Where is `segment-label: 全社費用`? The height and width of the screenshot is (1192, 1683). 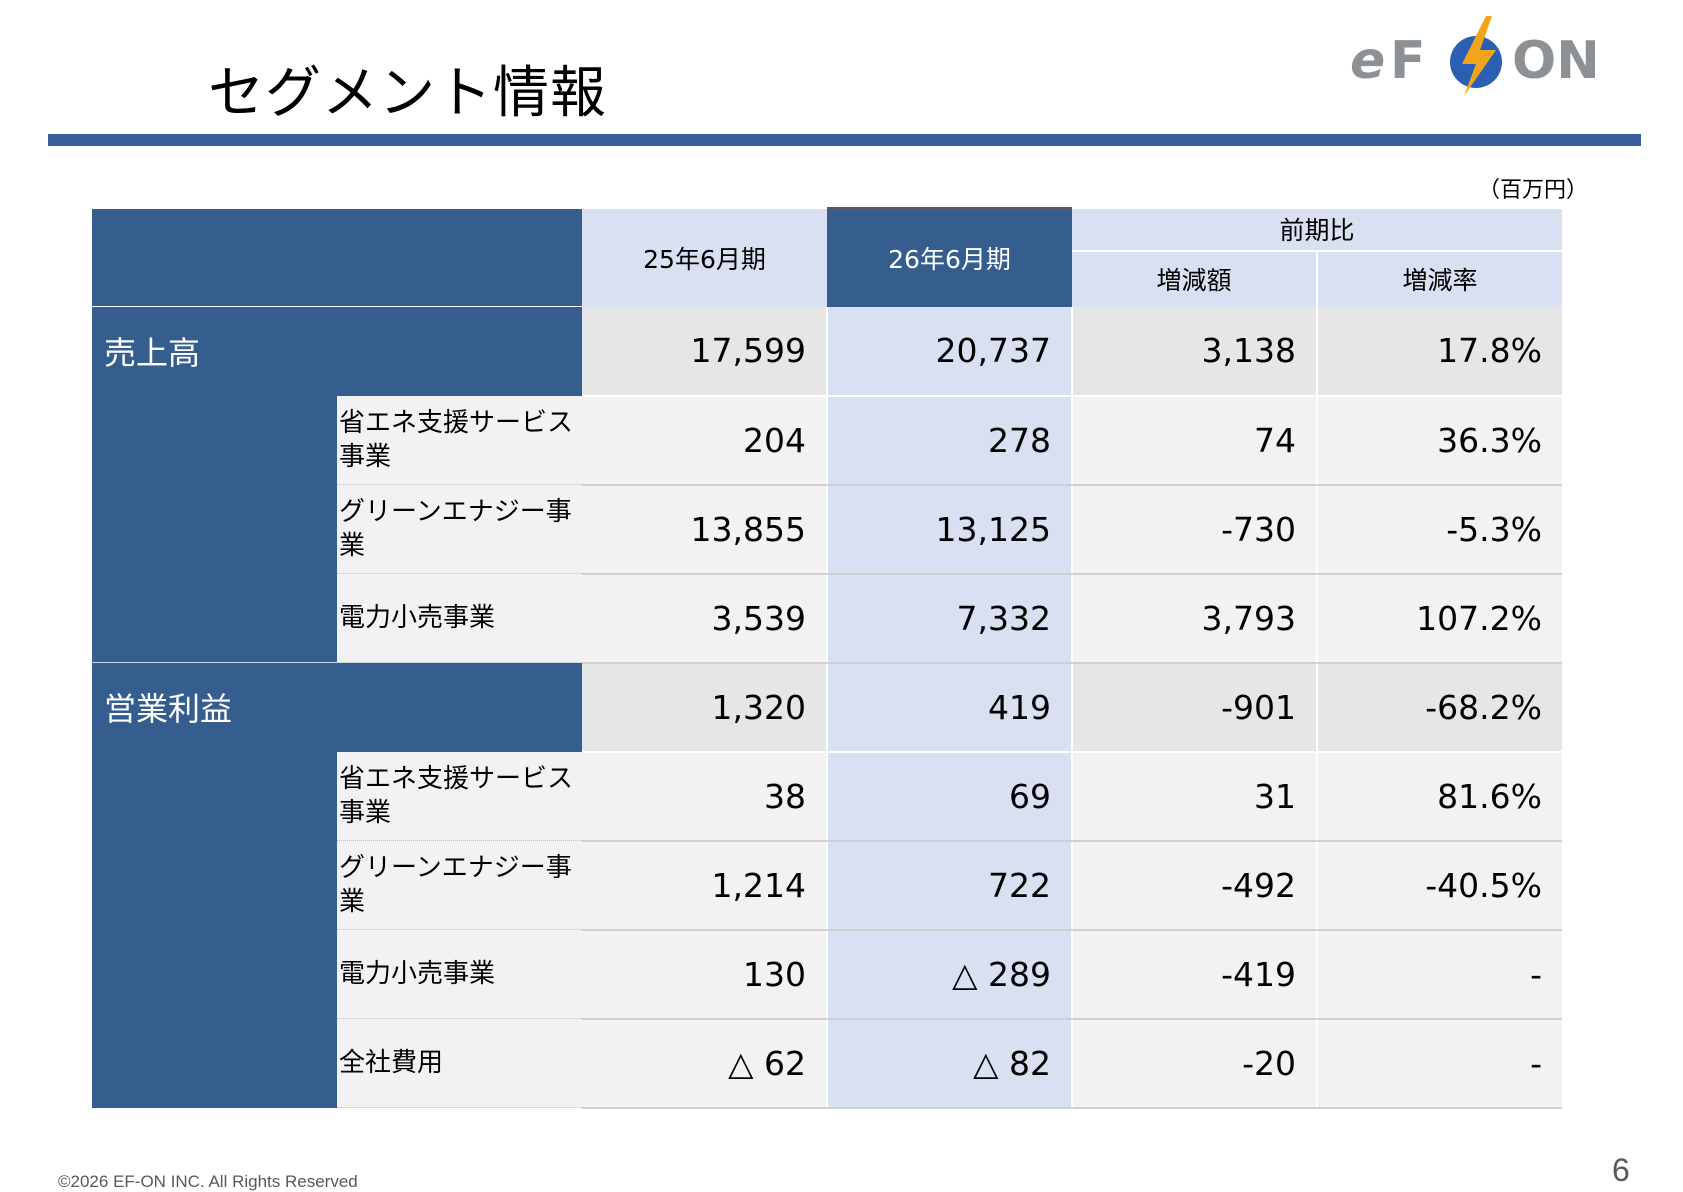 segment-label: 全社費用 is located at coordinates (459, 1063).